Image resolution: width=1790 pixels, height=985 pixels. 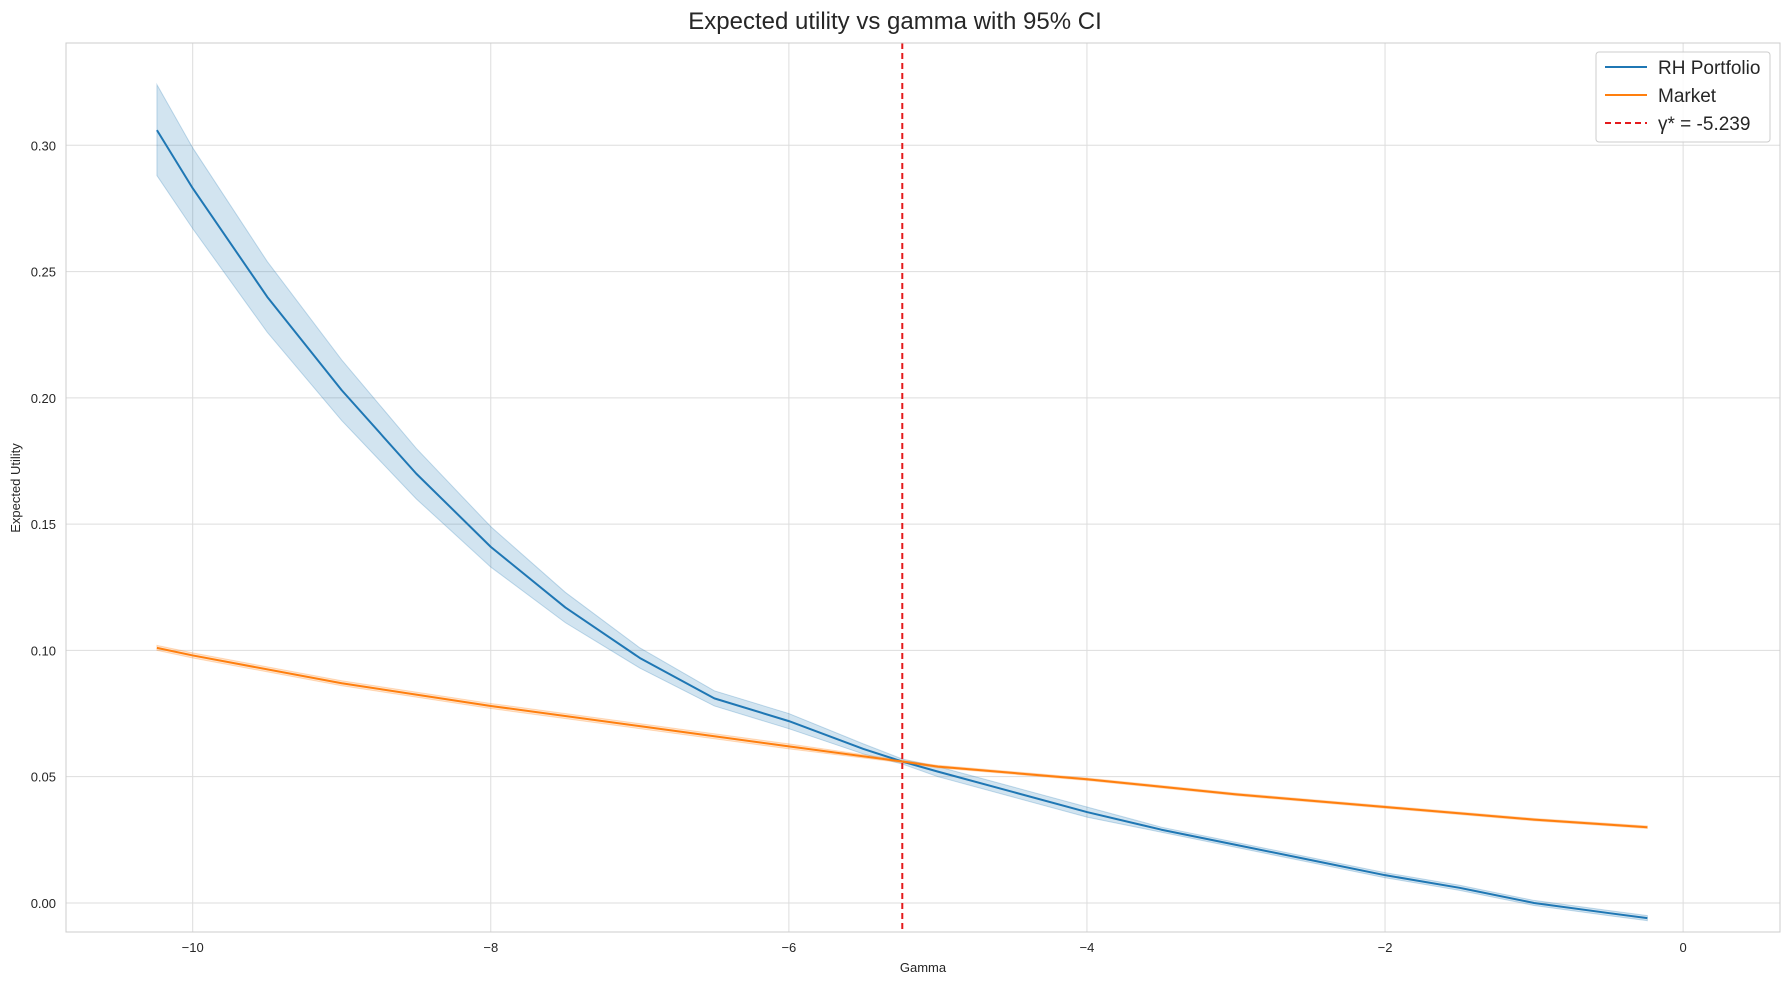 I want to click on legend-entry-gamma-star: γ* = -5.239, so click(x=1677, y=124).